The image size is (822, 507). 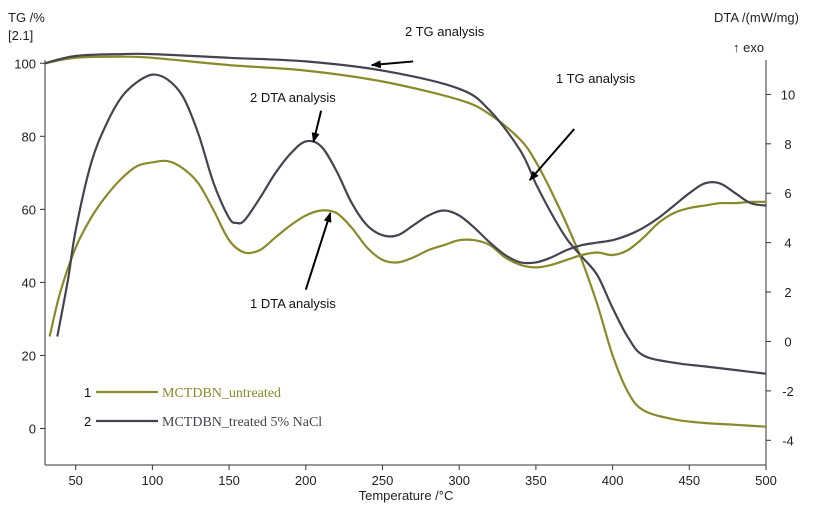 I want to click on x-tick-label: 500, so click(x=766, y=480).